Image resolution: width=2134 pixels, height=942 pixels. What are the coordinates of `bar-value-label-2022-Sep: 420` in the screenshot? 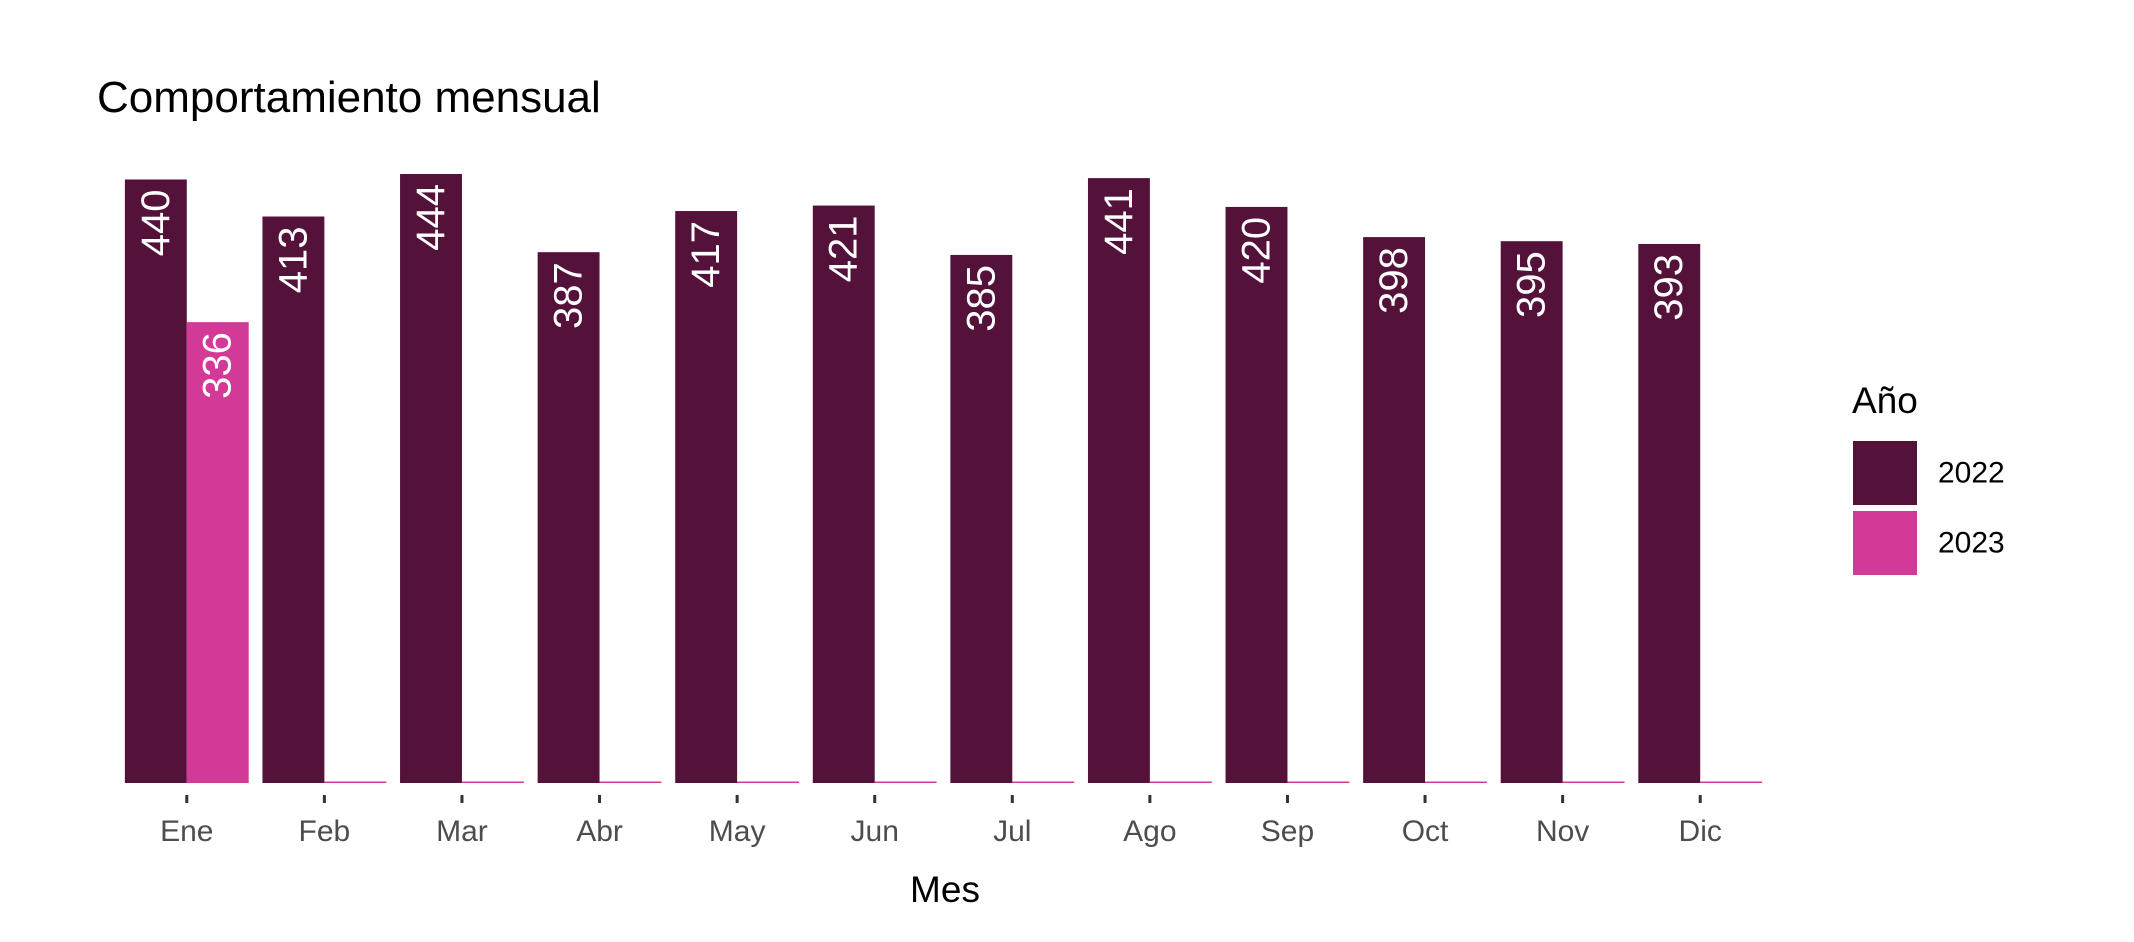 It's located at (1257, 250).